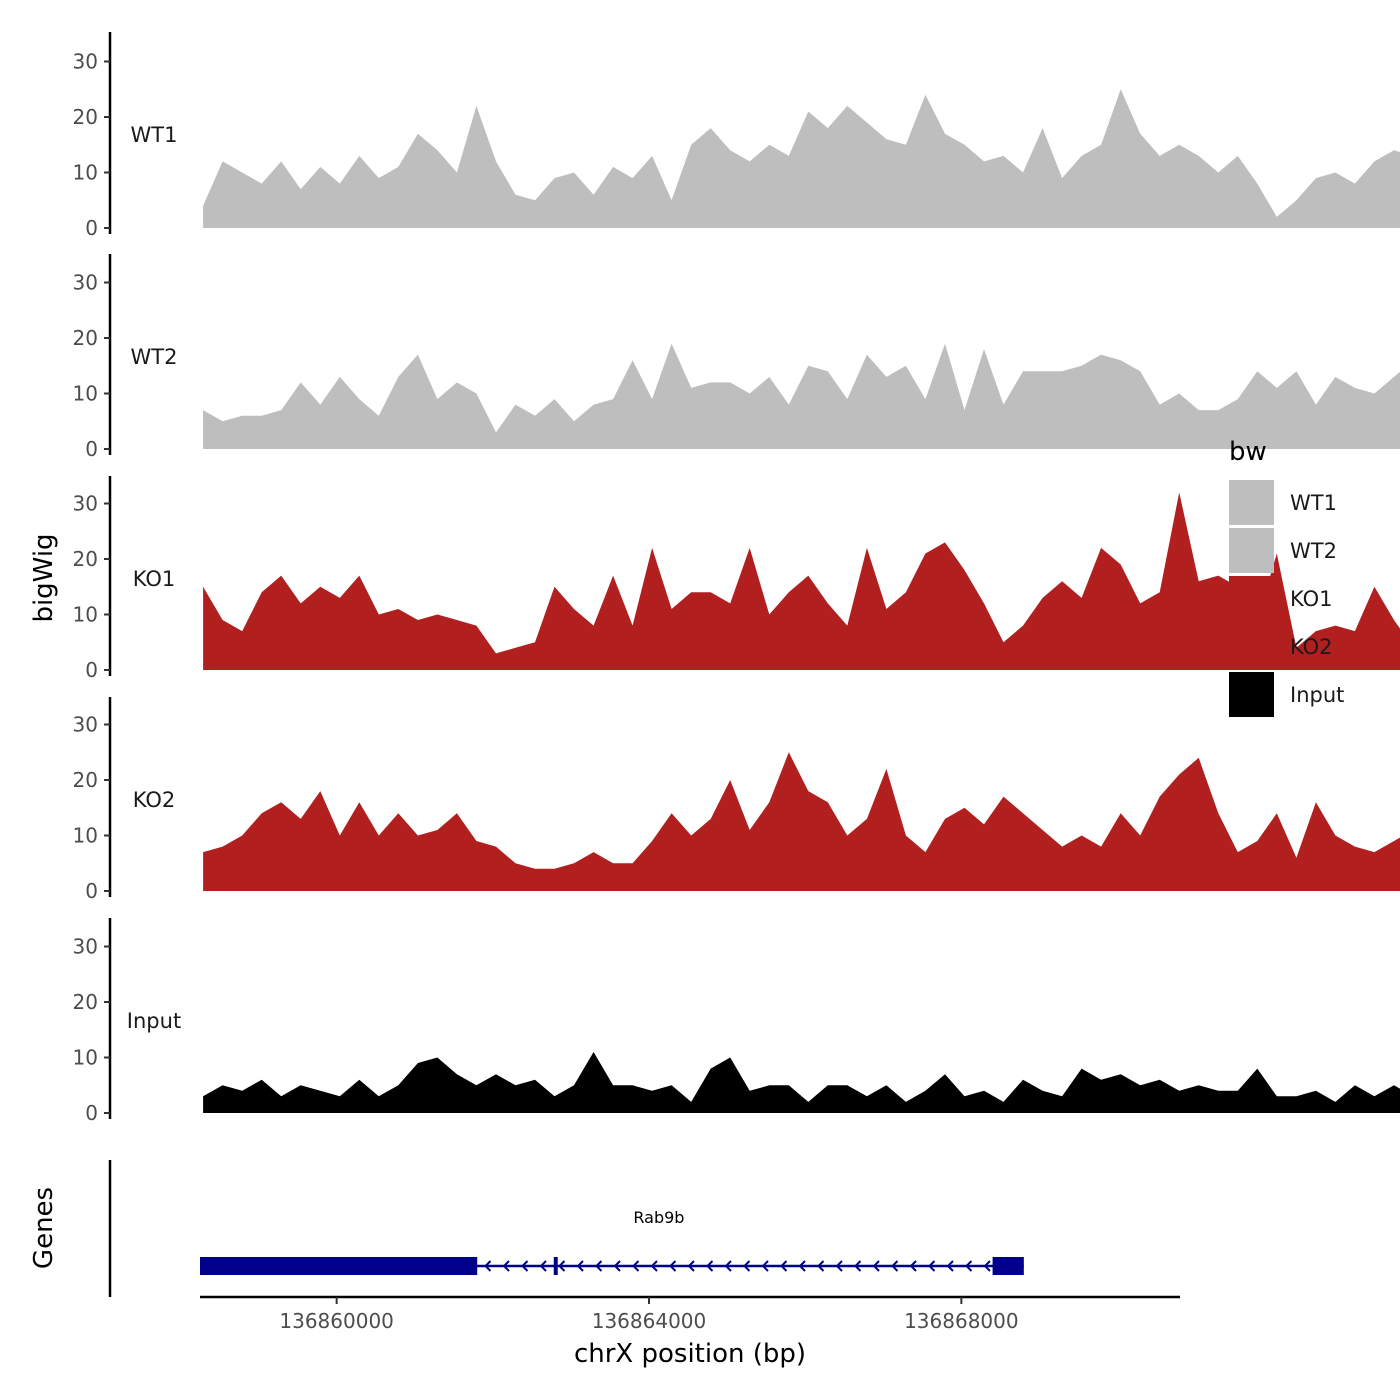 This screenshot has width=1400, height=1400. Describe the element at coordinates (154, 1021) in the screenshot. I see `track-label-input: Input` at that location.